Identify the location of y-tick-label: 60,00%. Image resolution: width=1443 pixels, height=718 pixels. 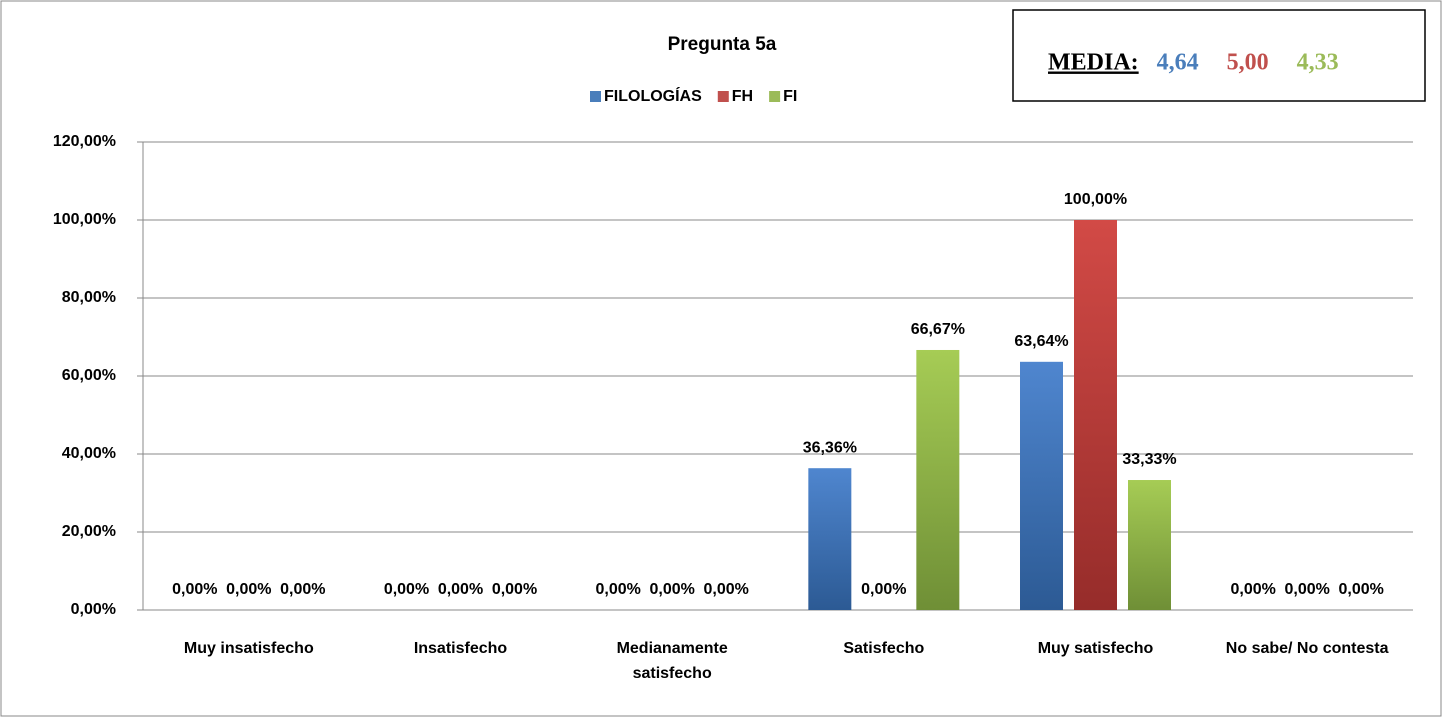
(89, 375).